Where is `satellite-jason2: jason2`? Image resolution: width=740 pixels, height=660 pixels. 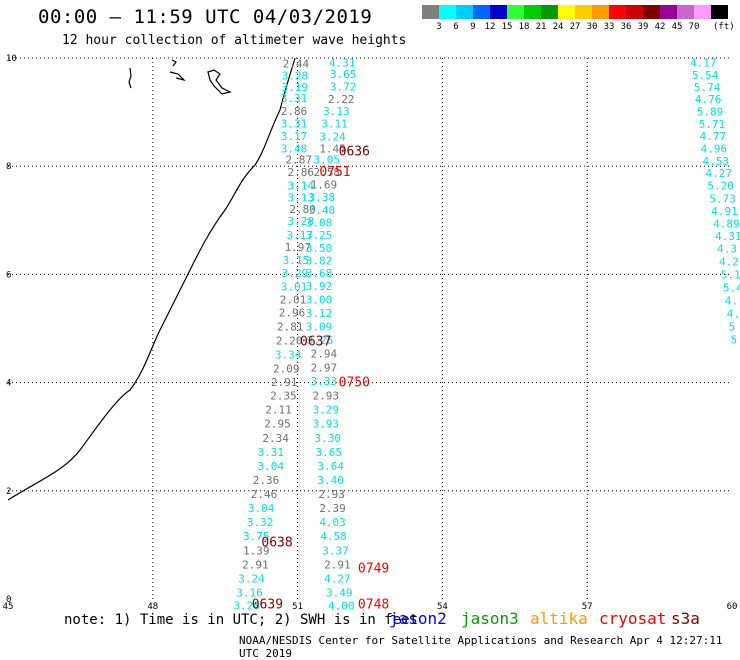 satellite-jason2: jason2 is located at coordinates (418, 618).